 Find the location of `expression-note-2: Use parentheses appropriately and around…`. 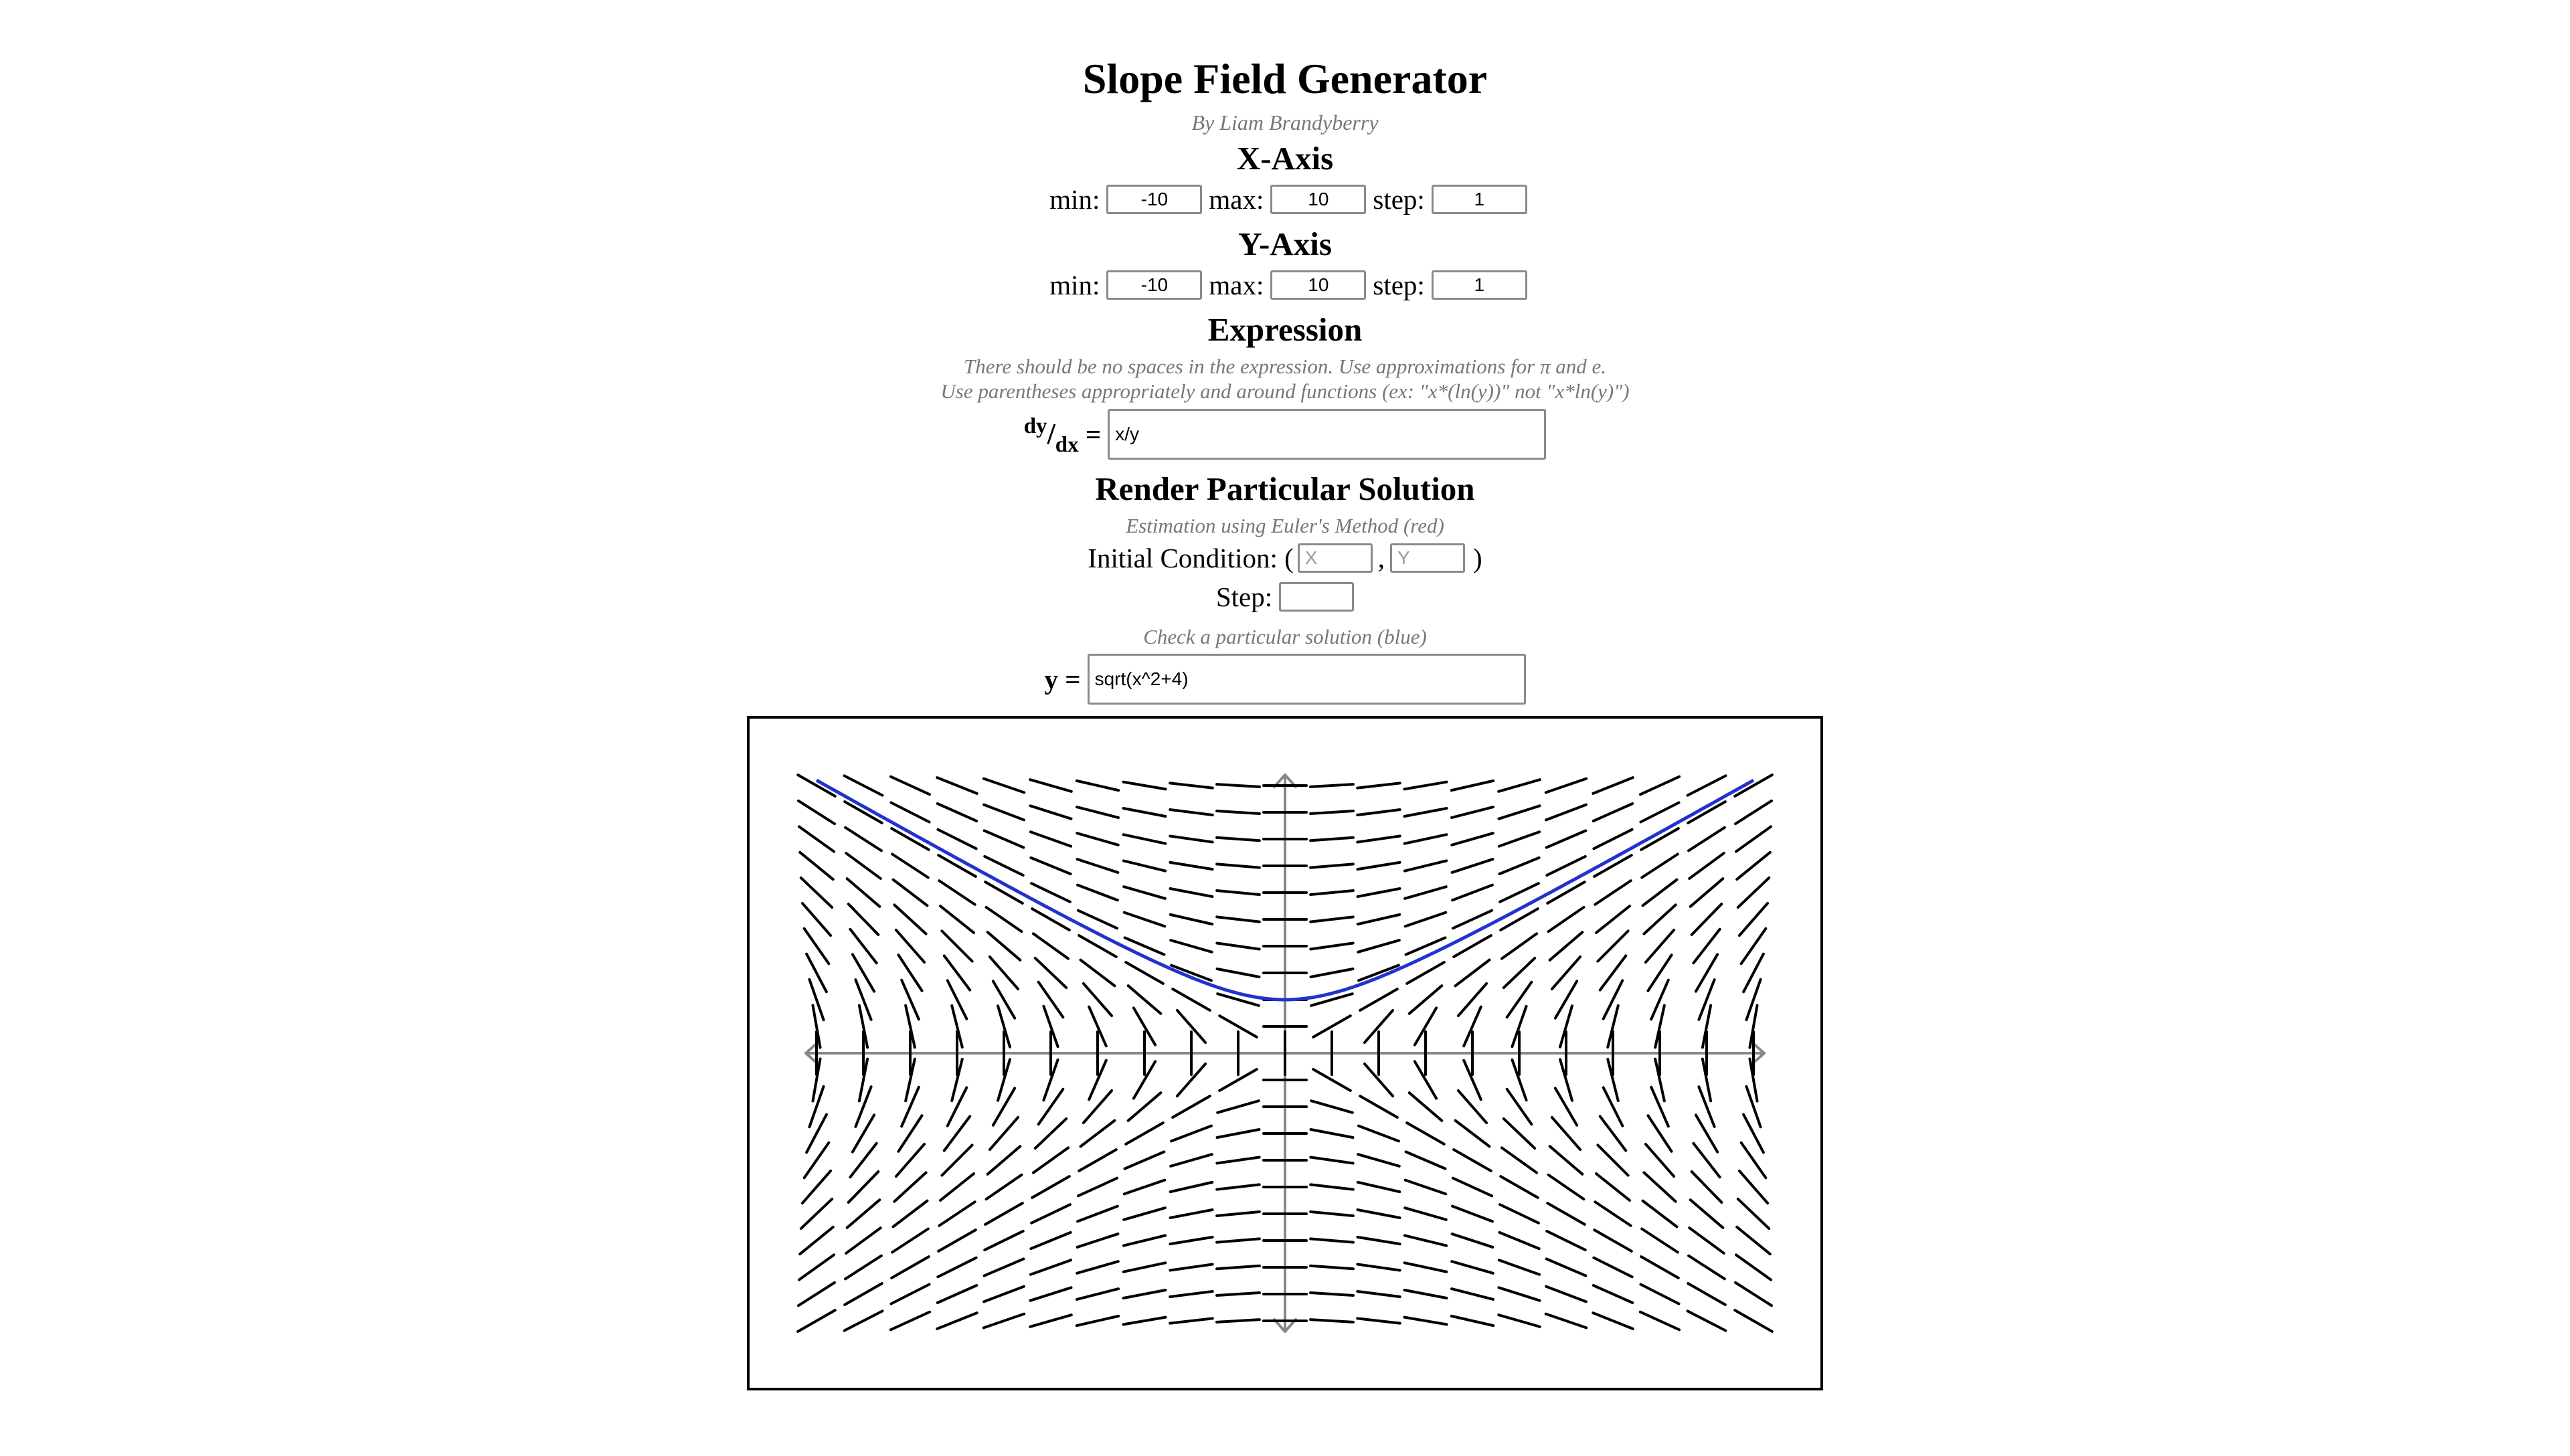

expression-note-2: Use parentheses appropriately and around… is located at coordinates (1285, 391).